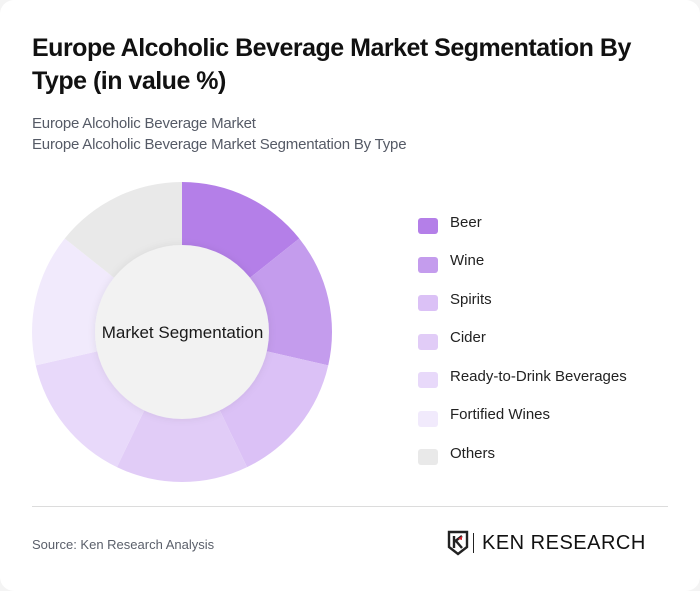  I want to click on donut-hole, so click(182, 332).